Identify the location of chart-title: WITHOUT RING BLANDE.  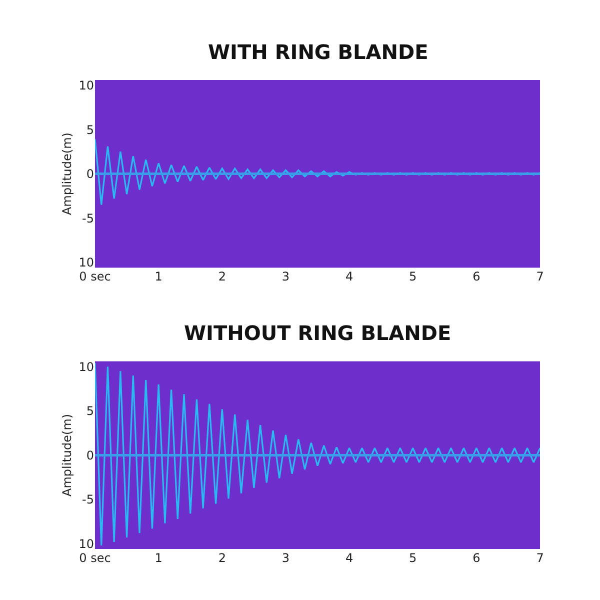
(318, 333).